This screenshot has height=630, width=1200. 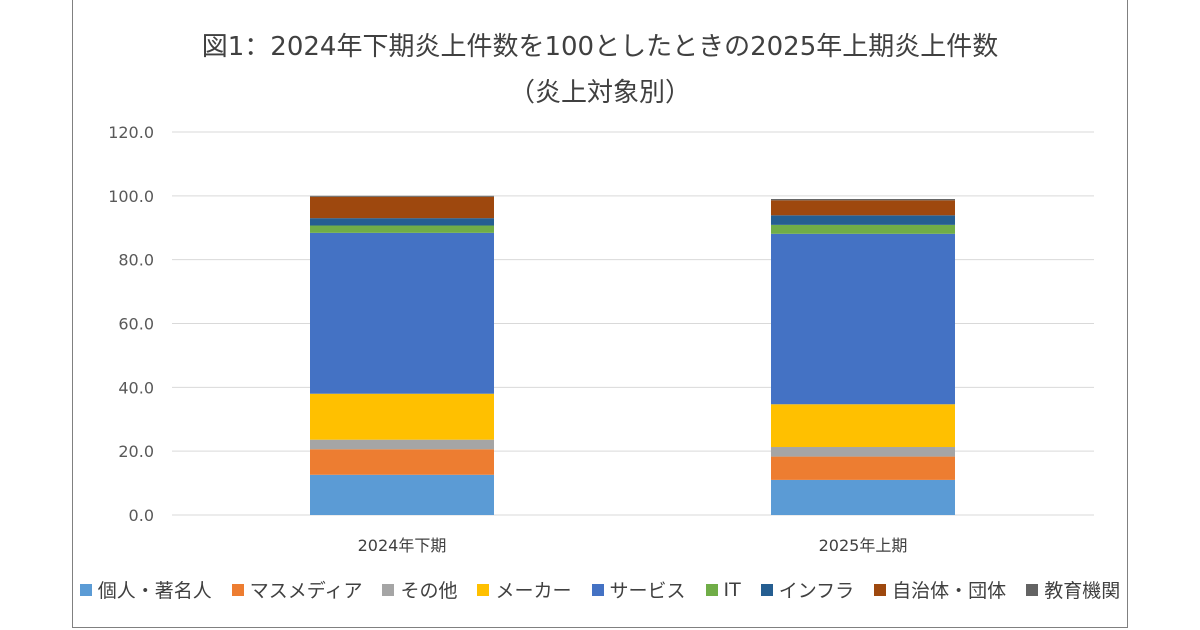 What do you see at coordinates (533, 591) in the screenshot?
I see `legend-label: メーカー` at bounding box center [533, 591].